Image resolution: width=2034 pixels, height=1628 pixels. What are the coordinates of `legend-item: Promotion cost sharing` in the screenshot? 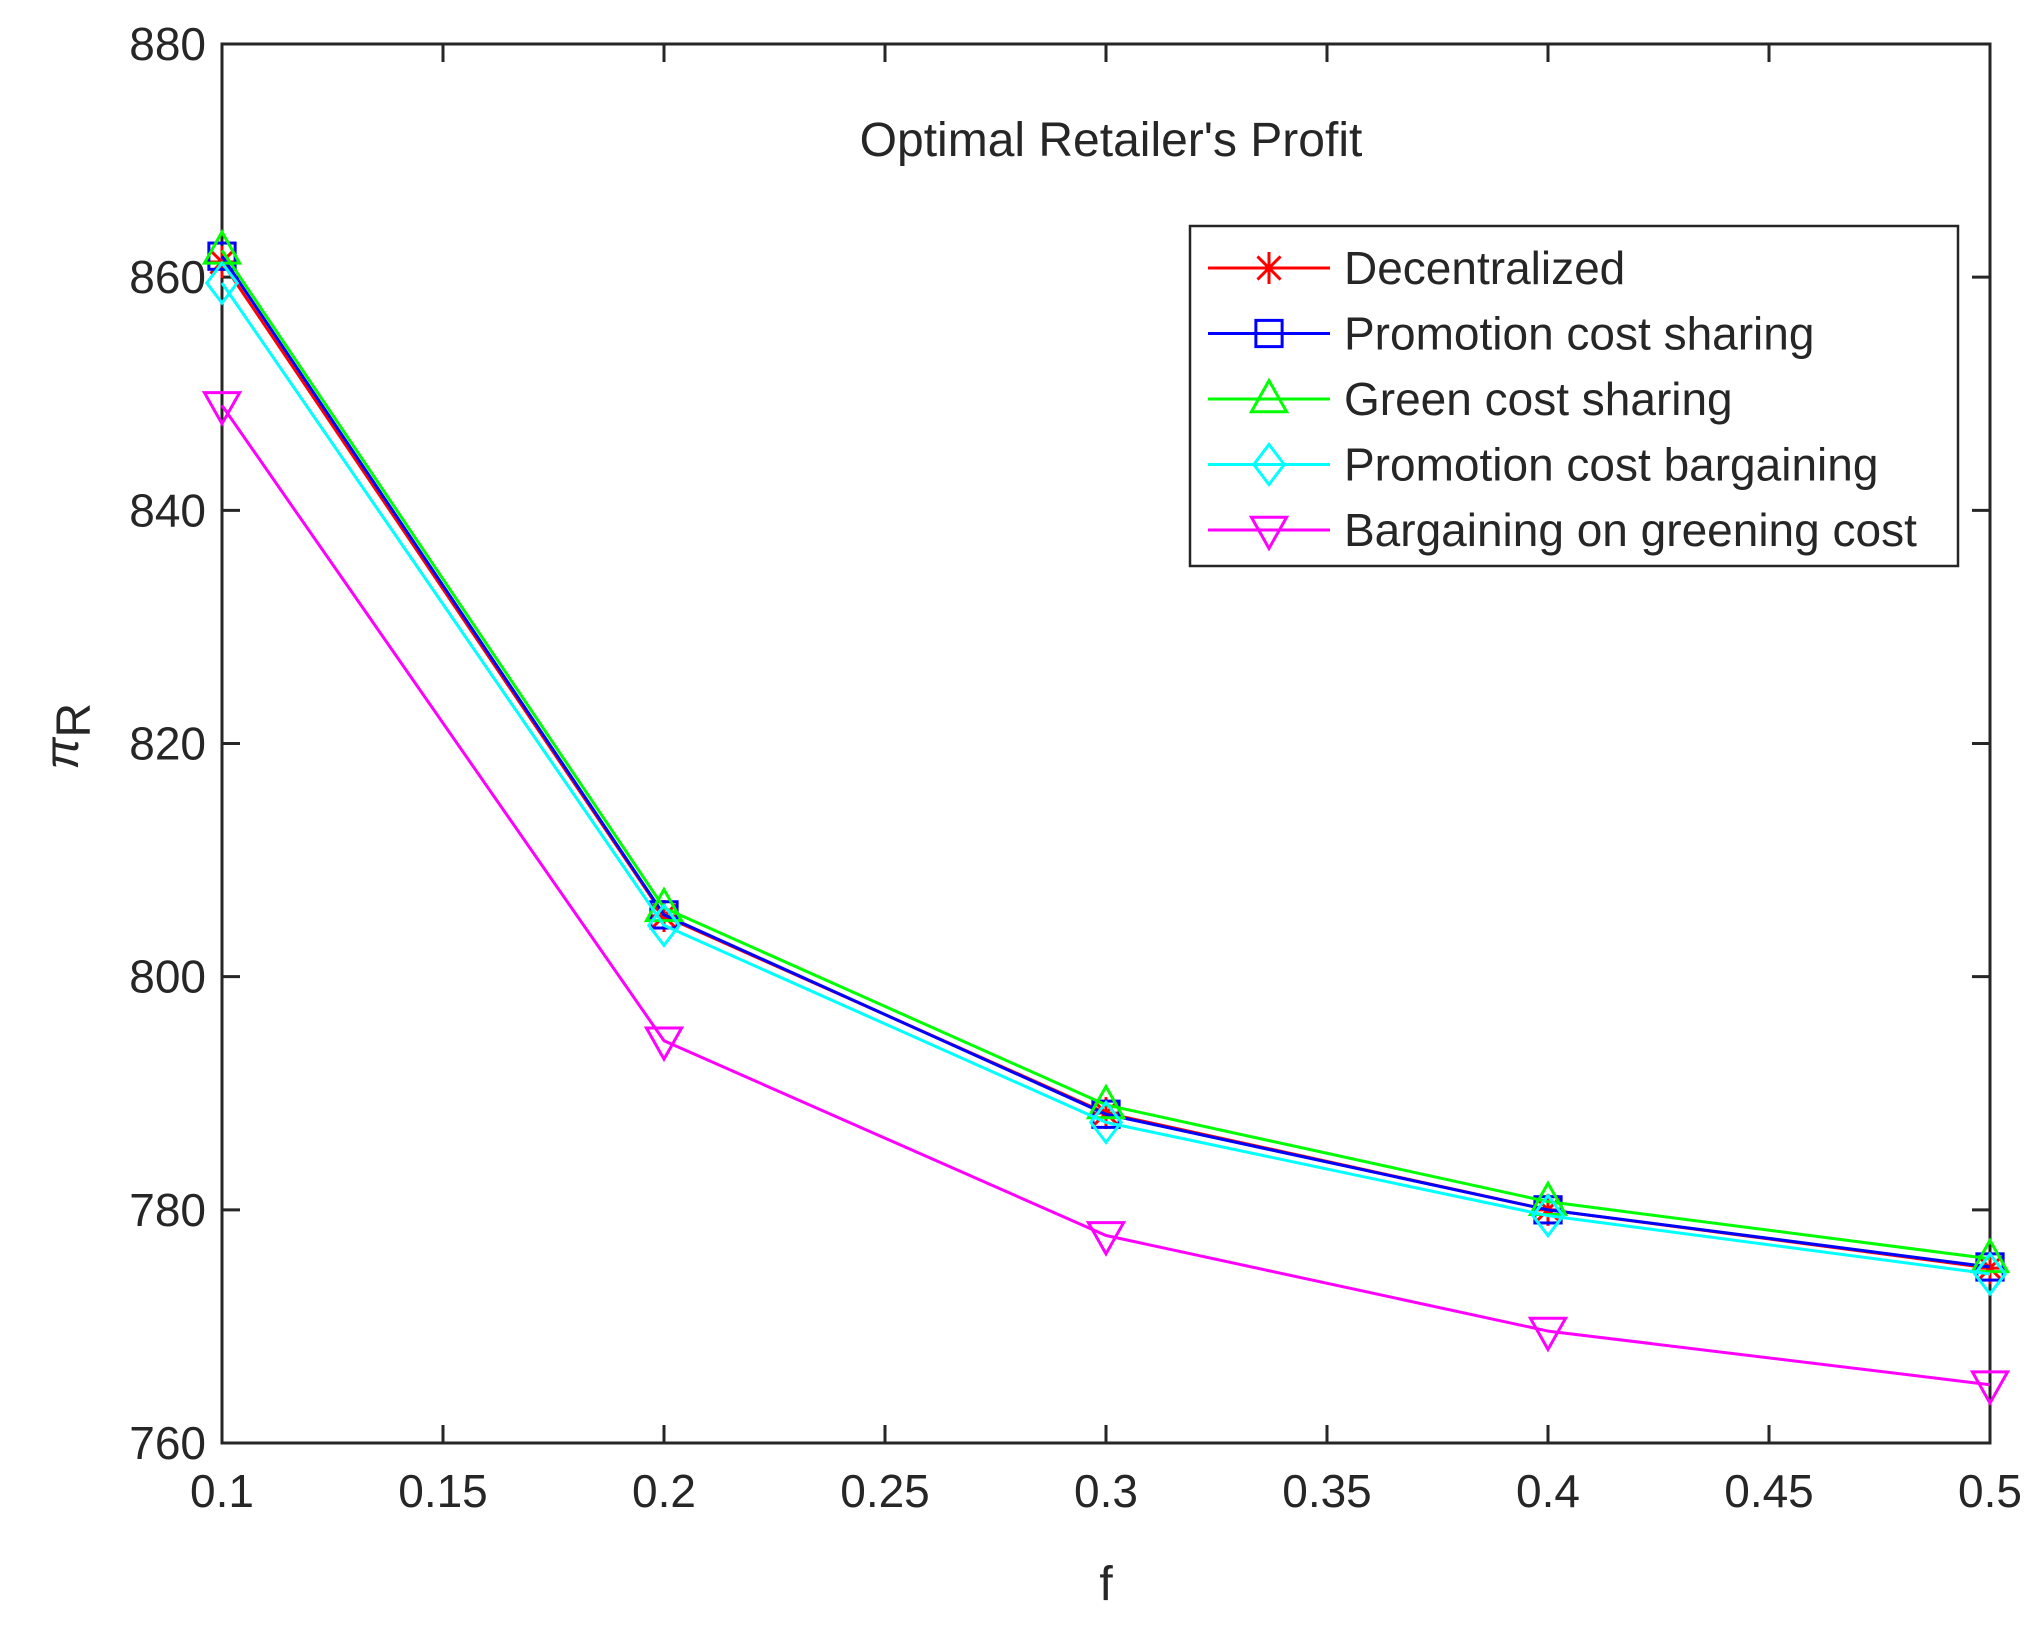 It's located at (1511, 334).